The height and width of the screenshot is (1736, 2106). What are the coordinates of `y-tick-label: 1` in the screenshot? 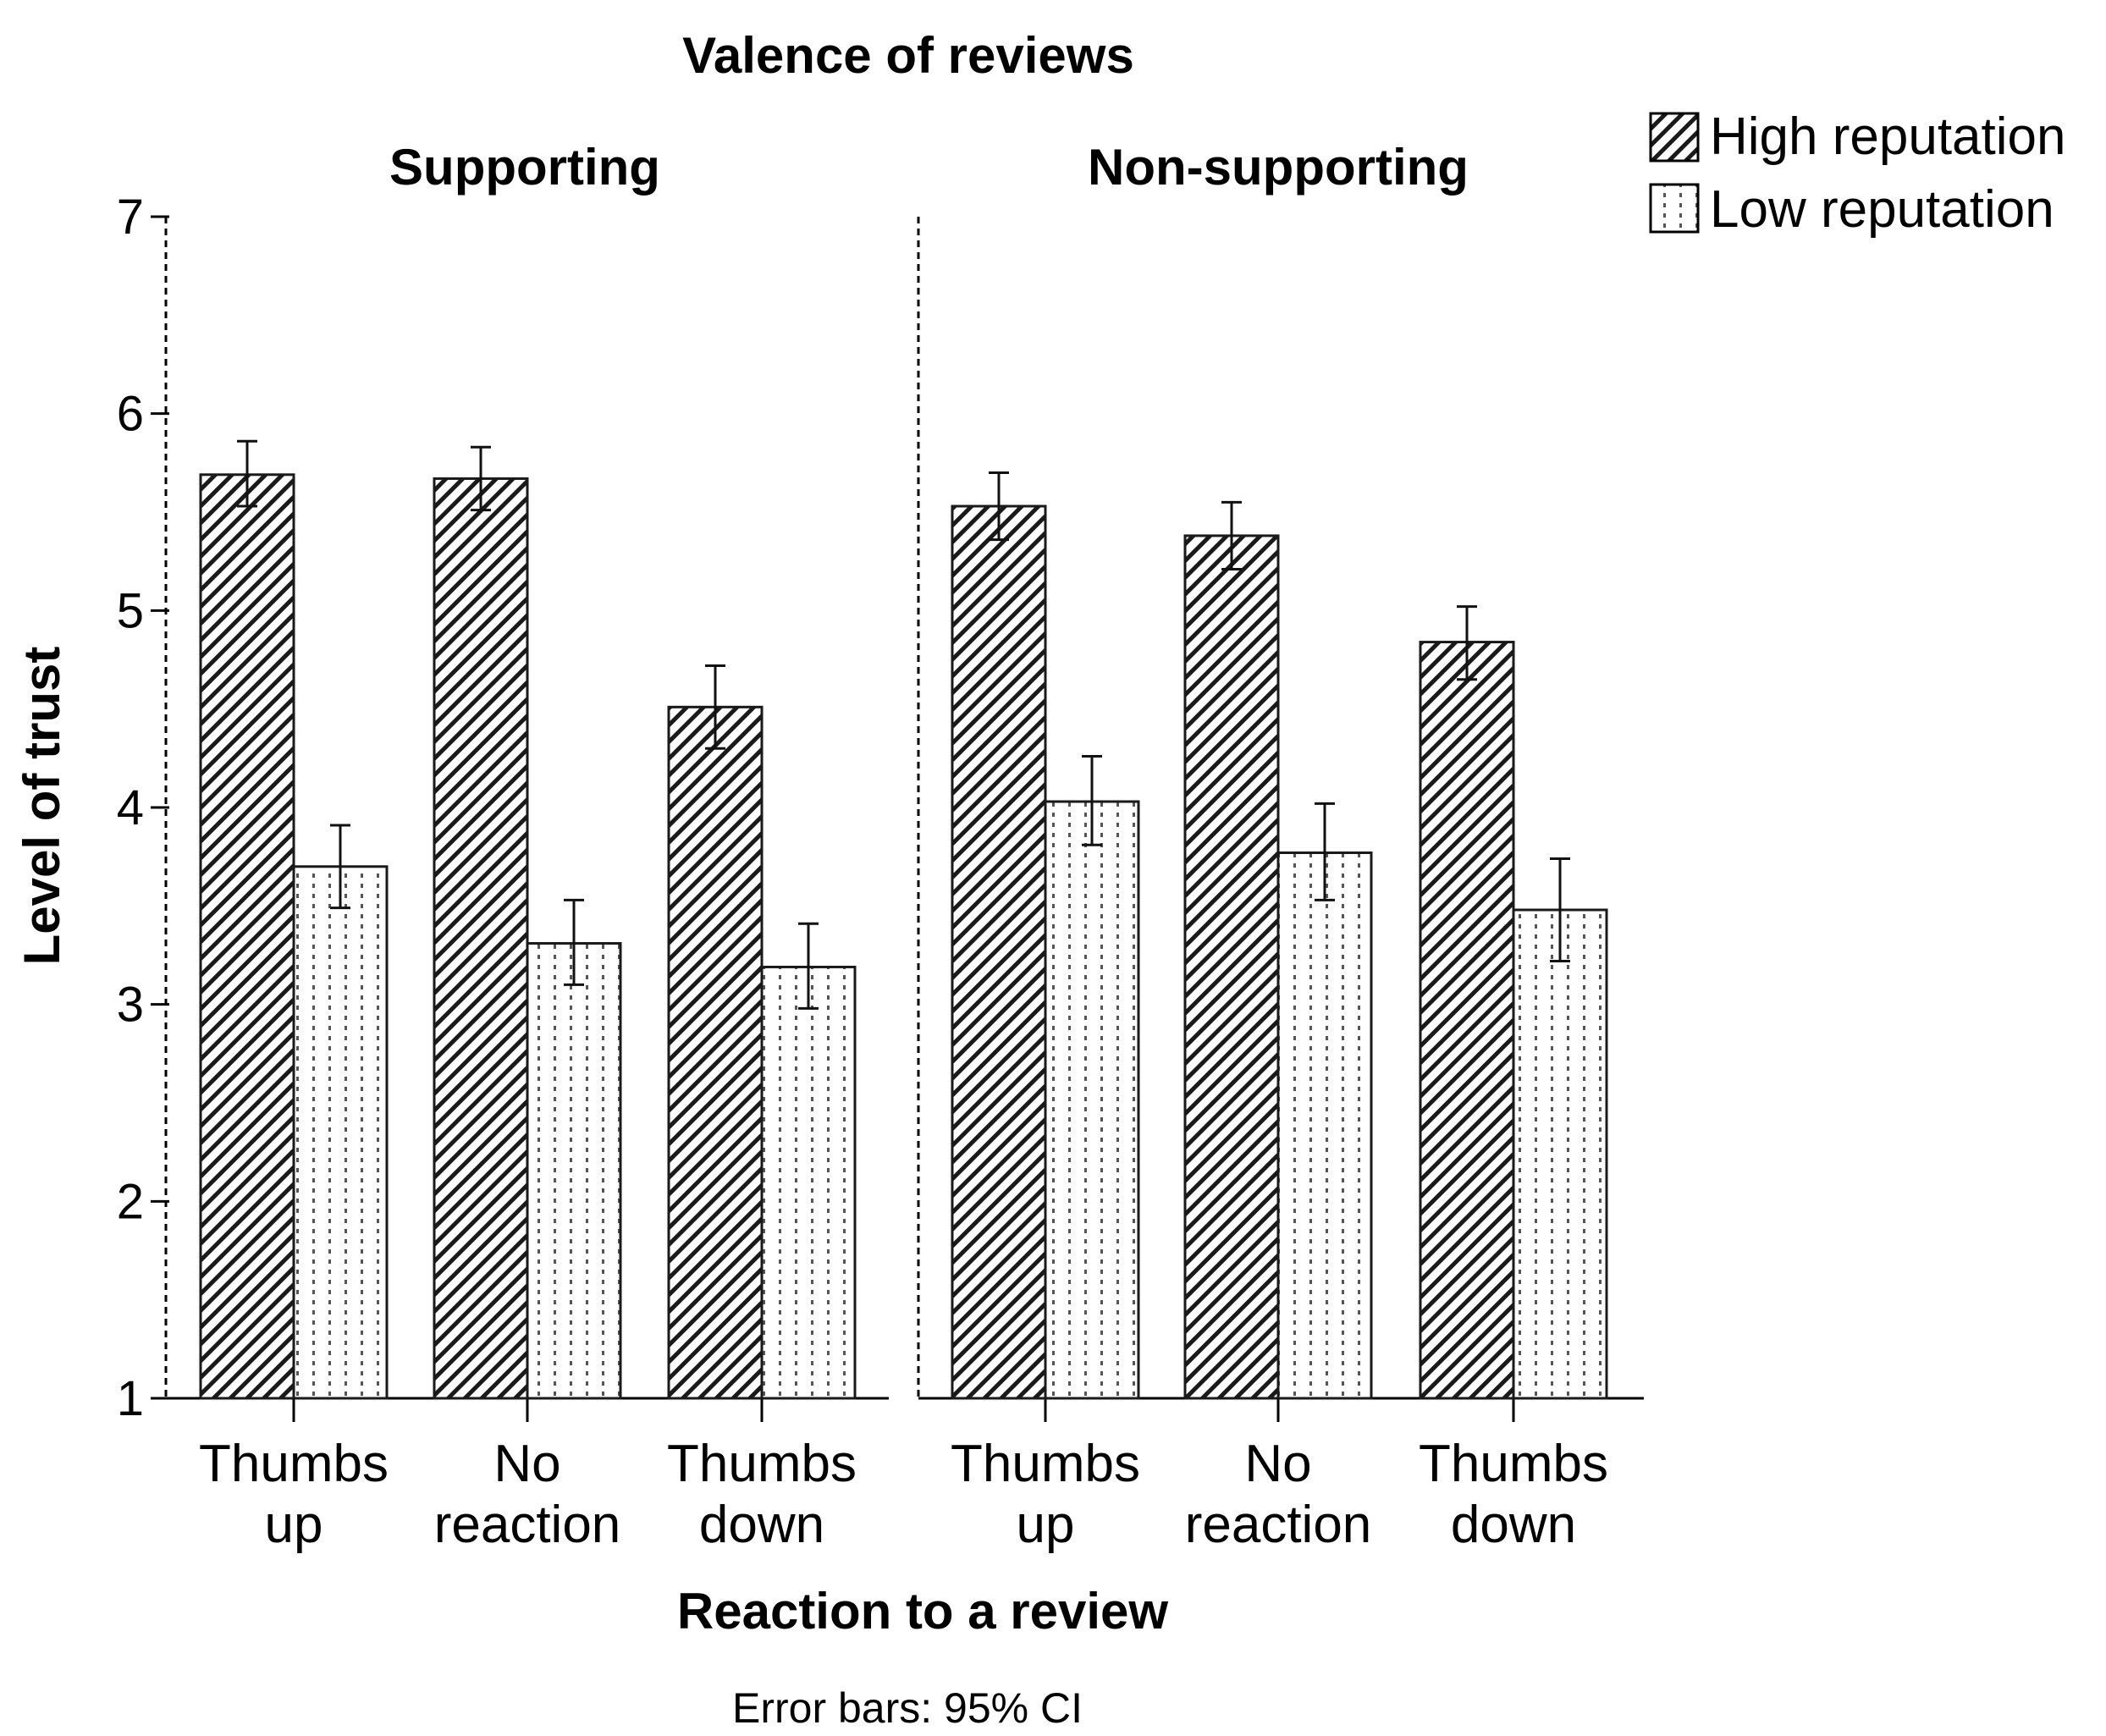 It's located at (131, 1398).